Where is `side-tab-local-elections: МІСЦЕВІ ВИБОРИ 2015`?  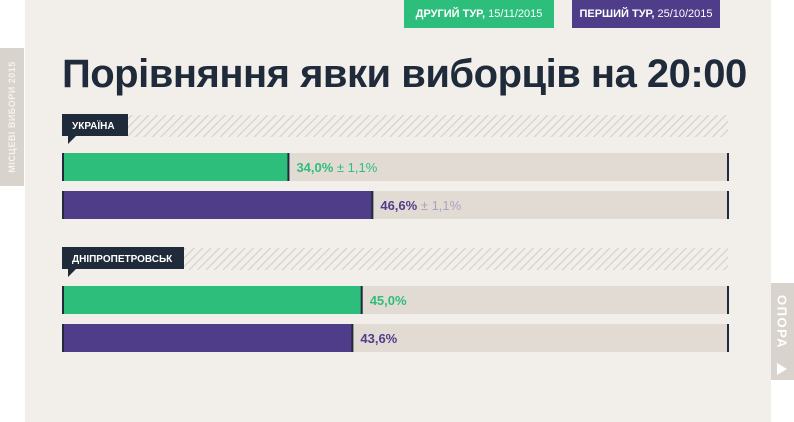
side-tab-local-elections: МІСЦЕВІ ВИБОРИ 2015 is located at coordinates (12, 117).